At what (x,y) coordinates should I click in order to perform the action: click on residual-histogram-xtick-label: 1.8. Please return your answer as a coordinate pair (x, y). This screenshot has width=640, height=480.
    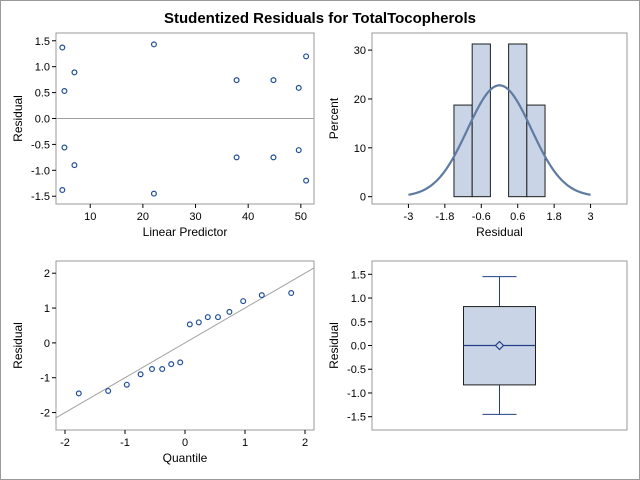
    Looking at the image, I should click on (553, 217).